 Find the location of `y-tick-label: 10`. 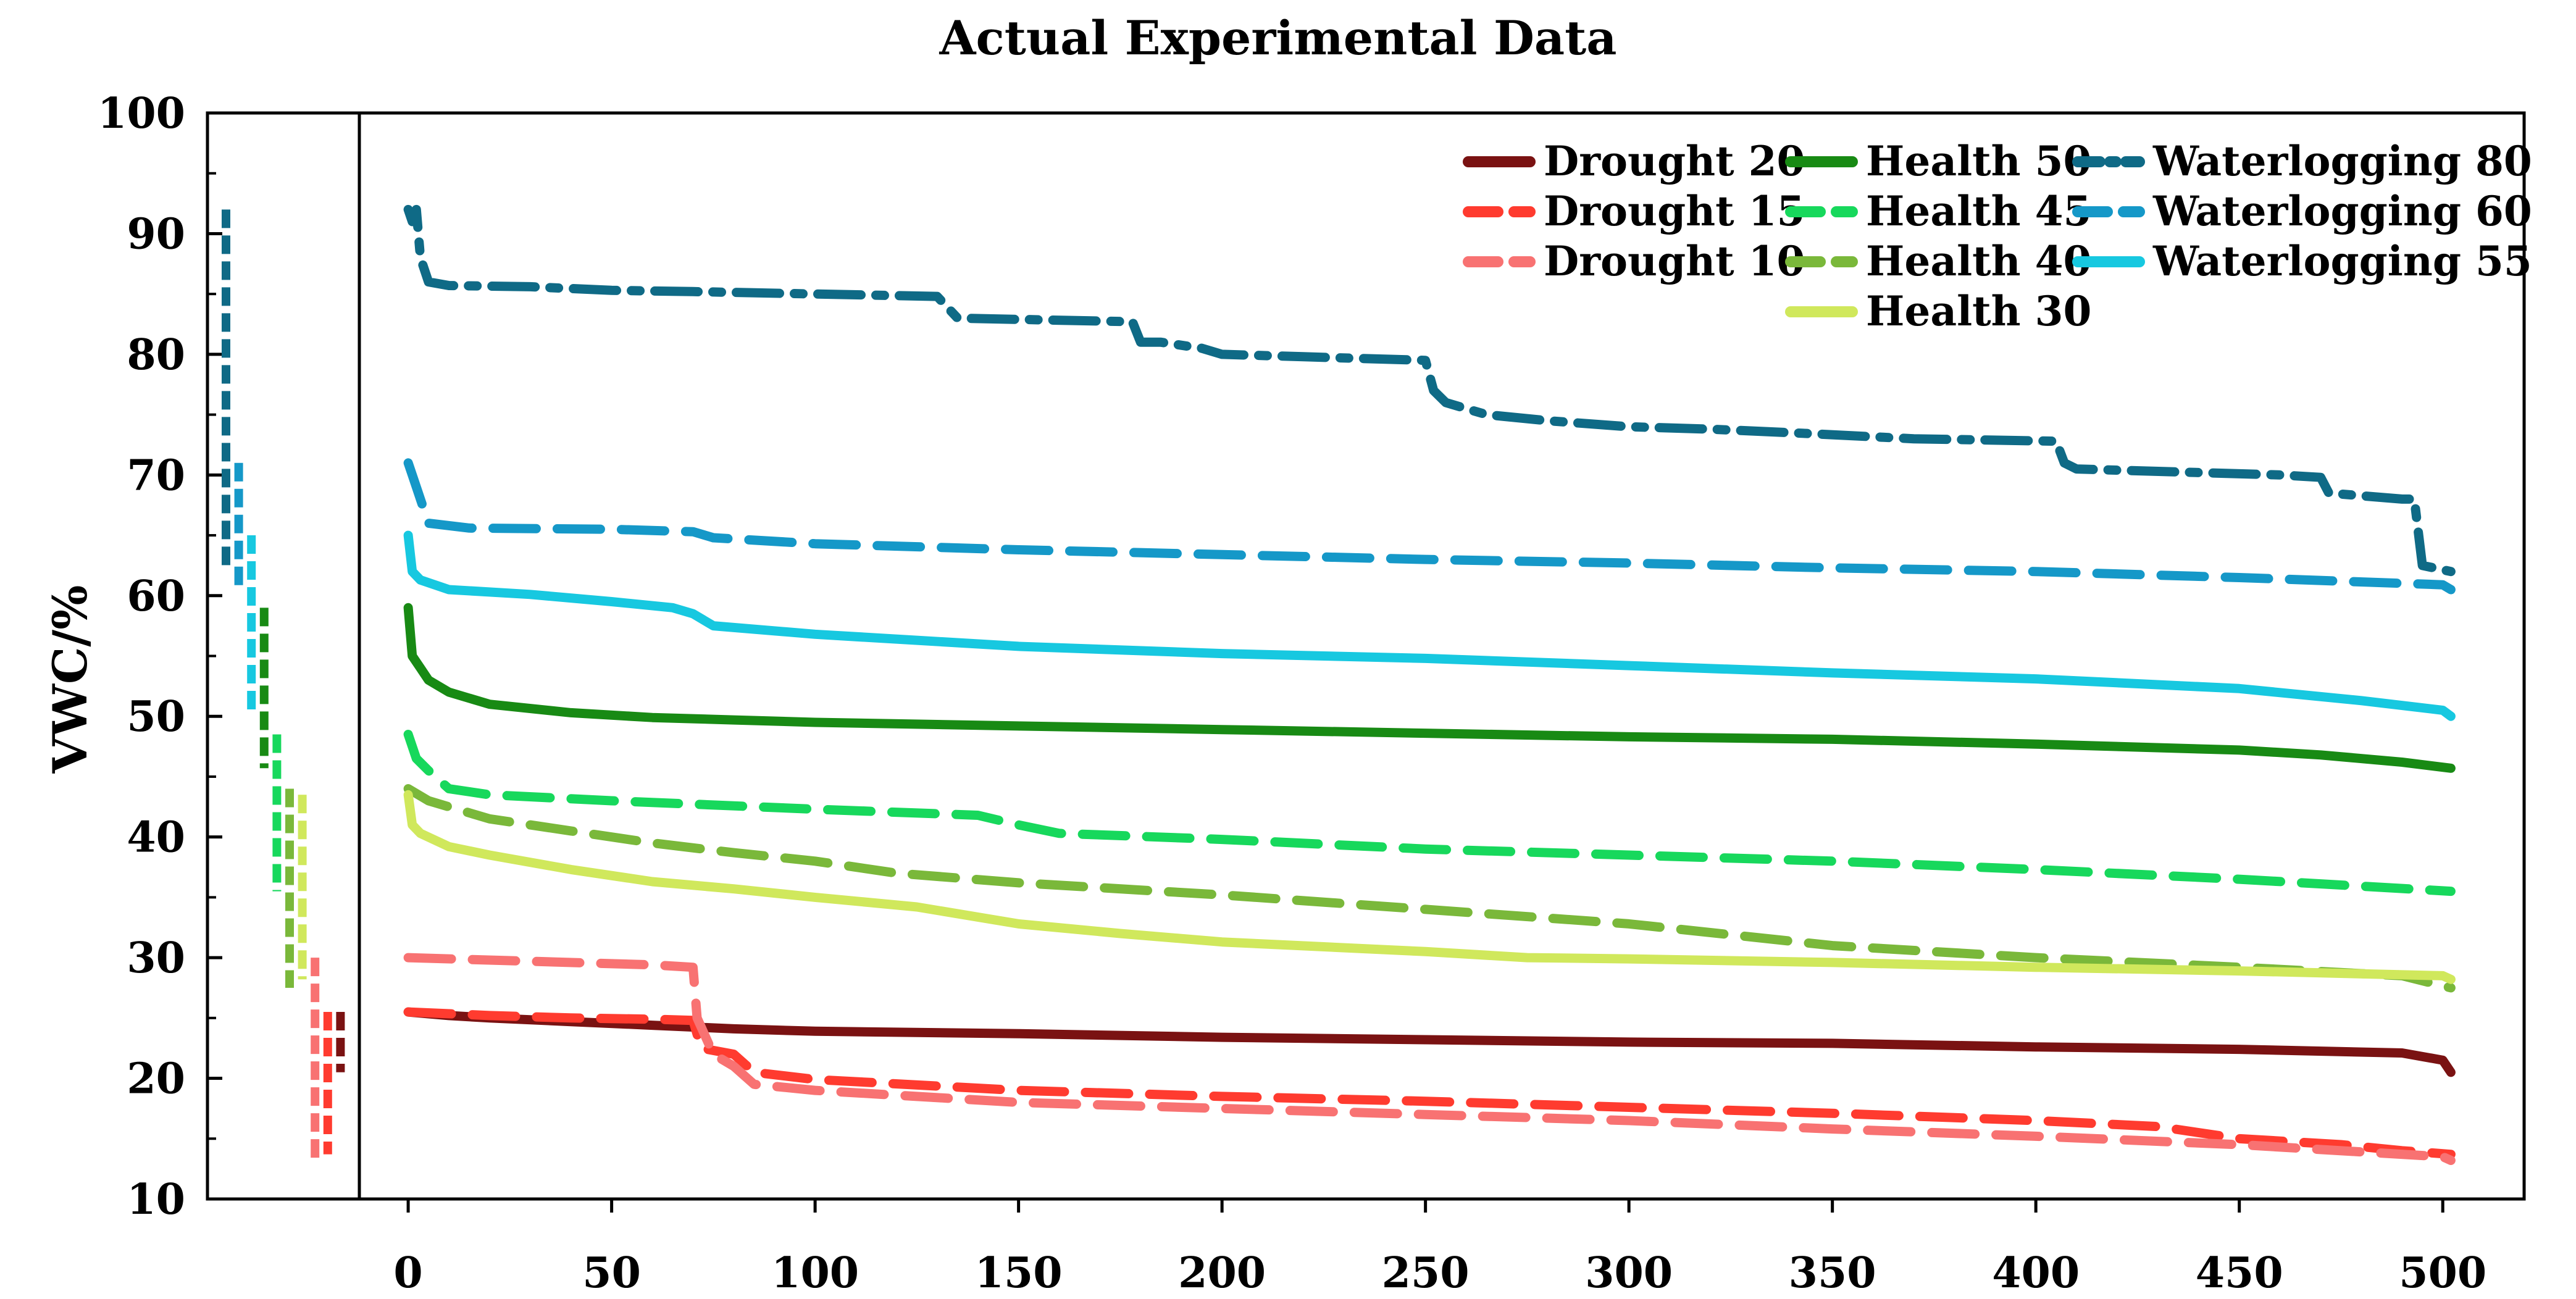

y-tick-label: 10 is located at coordinates (156, 1200).